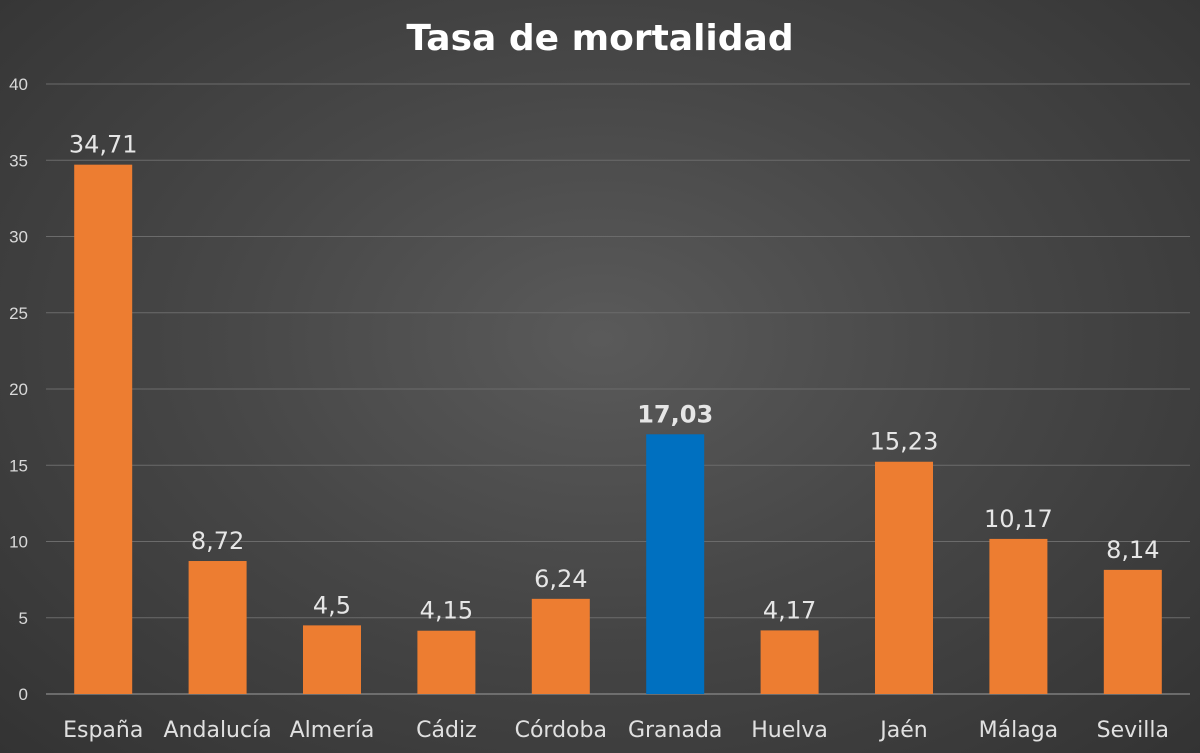 This screenshot has width=1200, height=753. Describe the element at coordinates (1132, 550) in the screenshot. I see `data-label-9: 8,14` at that location.